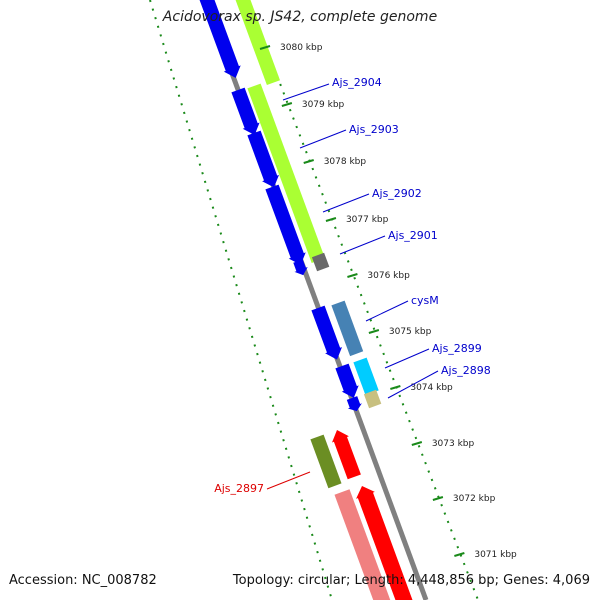 The image size is (600, 600). What do you see at coordinates (425, 300) in the screenshot?
I see `gene-label: cysM` at bounding box center [425, 300].